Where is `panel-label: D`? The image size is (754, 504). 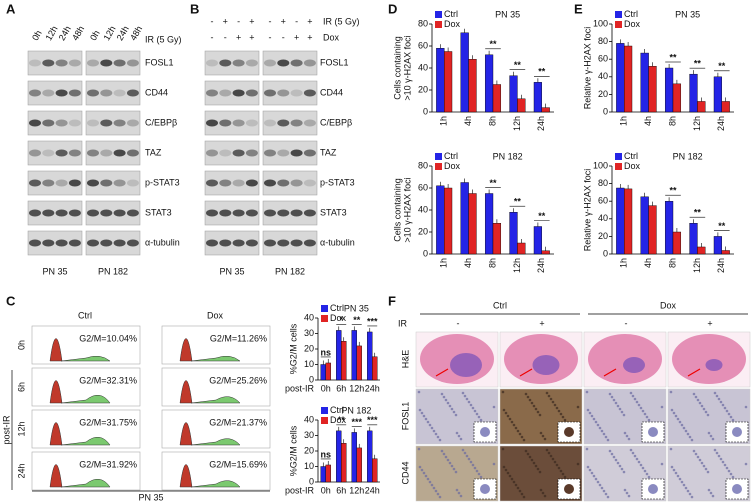 panel-label: D is located at coordinates (392, 8).